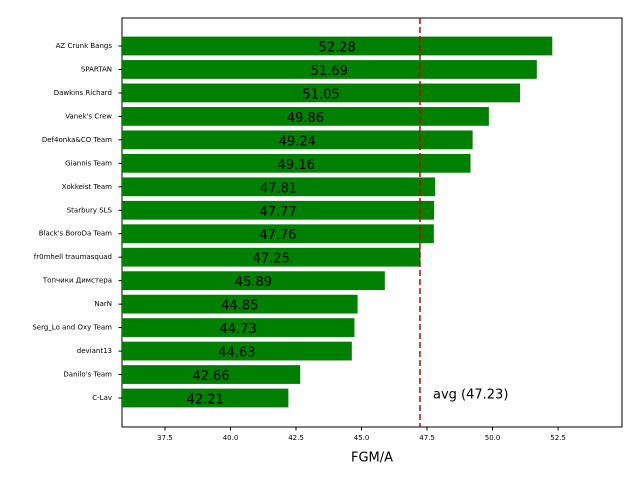 The width and height of the screenshot is (640, 480). What do you see at coordinates (103, 304) in the screenshot?
I see `y-tick-label: NarN` at bounding box center [103, 304].